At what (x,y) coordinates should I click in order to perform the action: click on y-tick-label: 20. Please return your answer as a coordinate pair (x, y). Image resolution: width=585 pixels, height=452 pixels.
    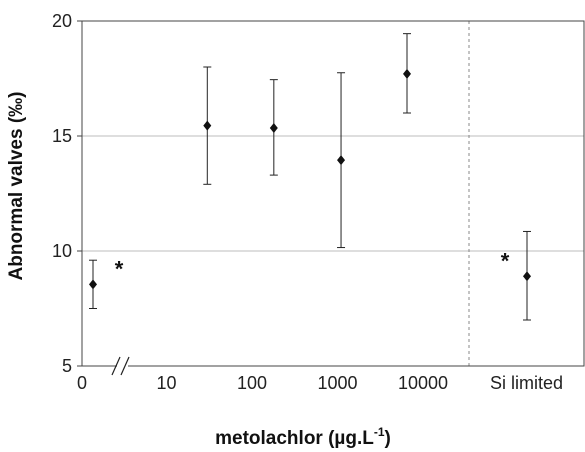
    Looking at the image, I should click on (62, 21).